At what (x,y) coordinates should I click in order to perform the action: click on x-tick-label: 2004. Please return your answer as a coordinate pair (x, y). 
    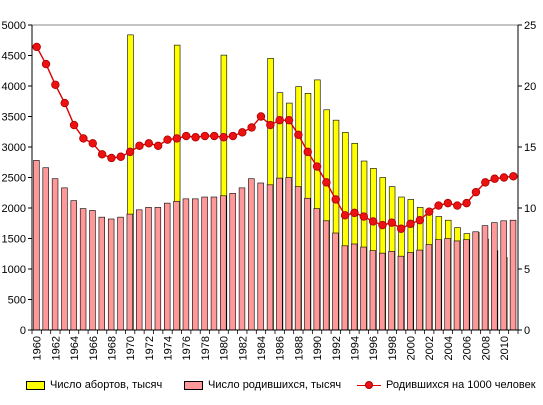
    Looking at the image, I should click on (449, 348).